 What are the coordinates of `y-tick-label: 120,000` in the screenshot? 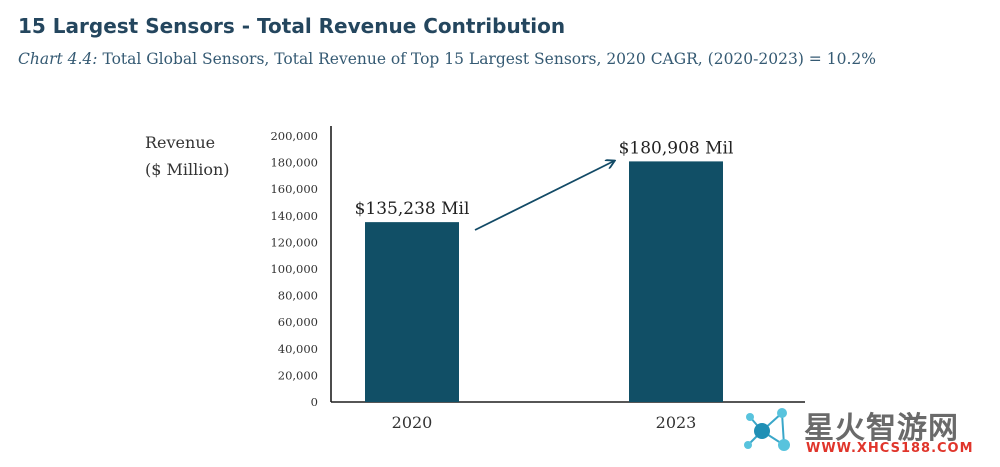 It's located at (294, 242).